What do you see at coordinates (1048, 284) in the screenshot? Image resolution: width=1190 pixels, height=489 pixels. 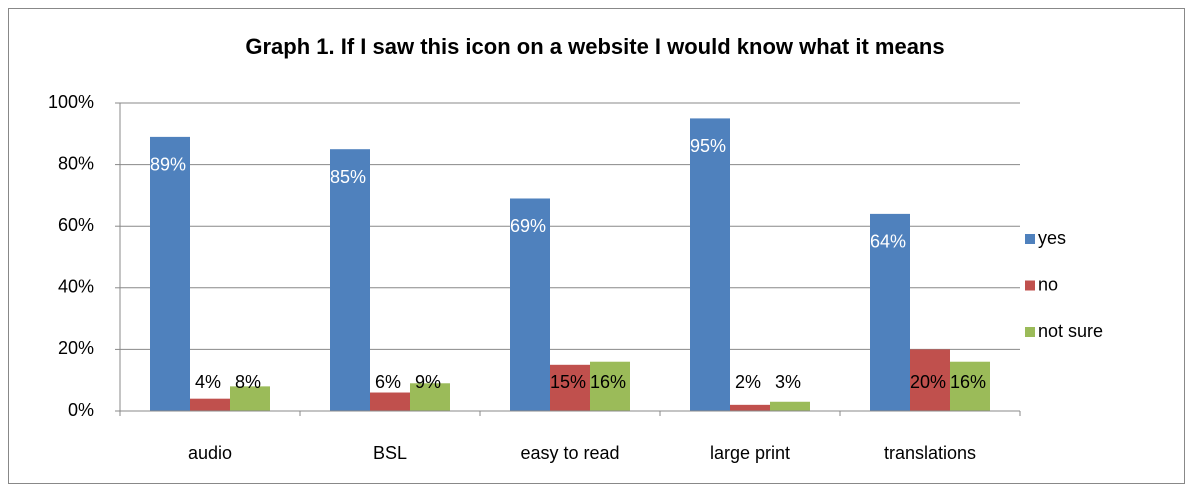 I see `legend-label: no` at bounding box center [1048, 284].